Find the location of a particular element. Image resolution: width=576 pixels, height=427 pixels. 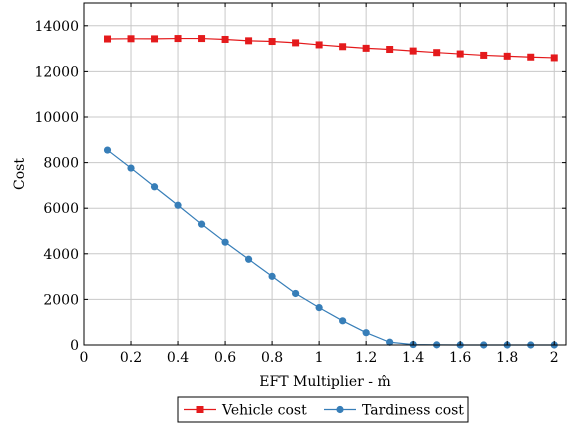

y-tick-label: 6000 is located at coordinates (61, 209).